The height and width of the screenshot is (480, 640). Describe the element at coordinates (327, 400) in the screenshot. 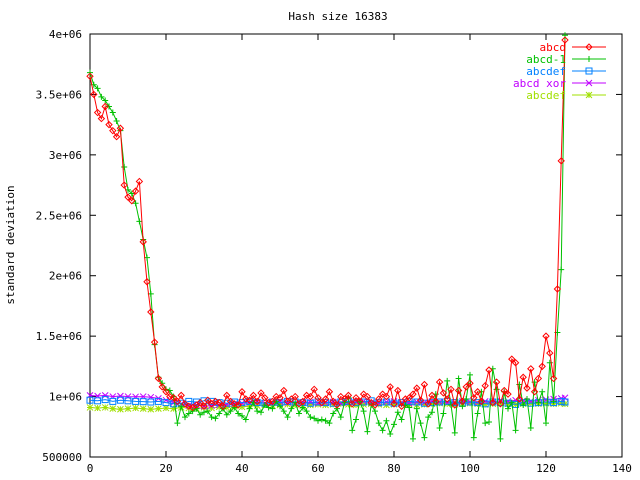

I see `series-line` at that location.